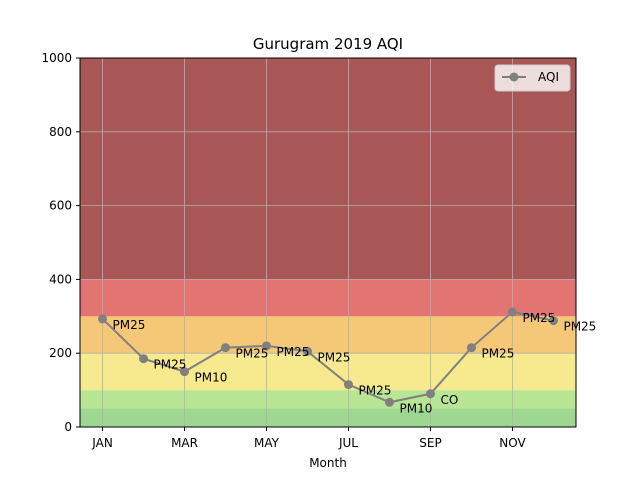 This screenshot has height=480, width=640. I want to click on point-annotation-9: PM25, so click(497, 354).